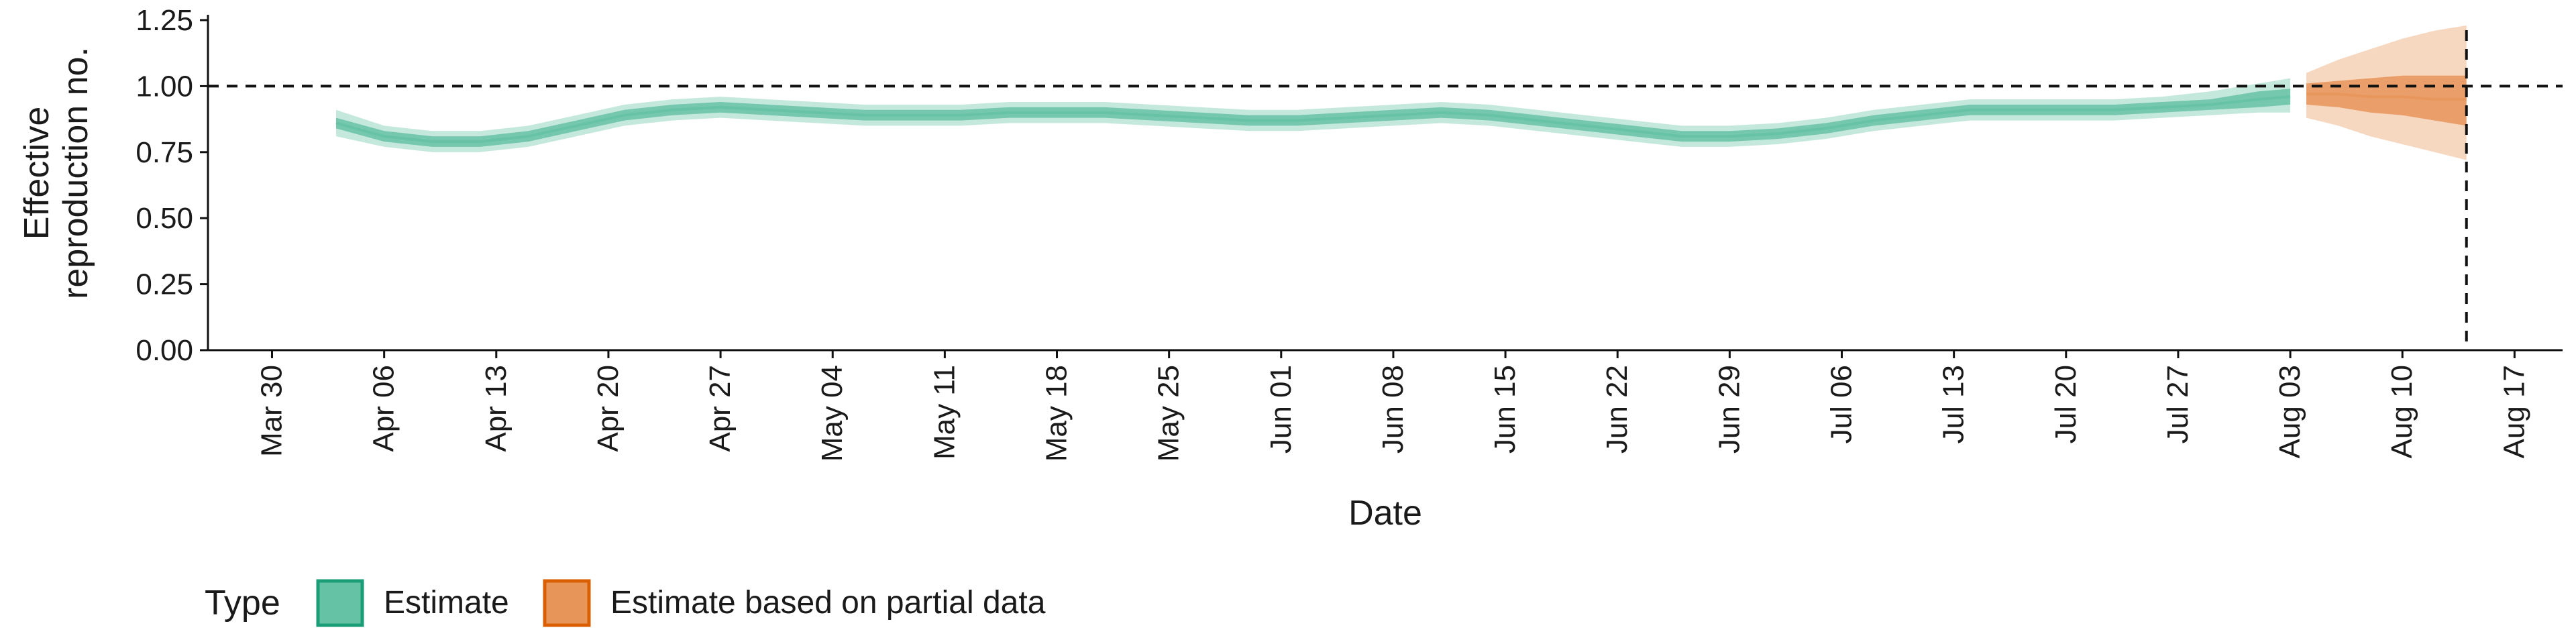 The height and width of the screenshot is (644, 2576). Describe the element at coordinates (1168, 413) in the screenshot. I see `x-tick-label: May 25` at that location.